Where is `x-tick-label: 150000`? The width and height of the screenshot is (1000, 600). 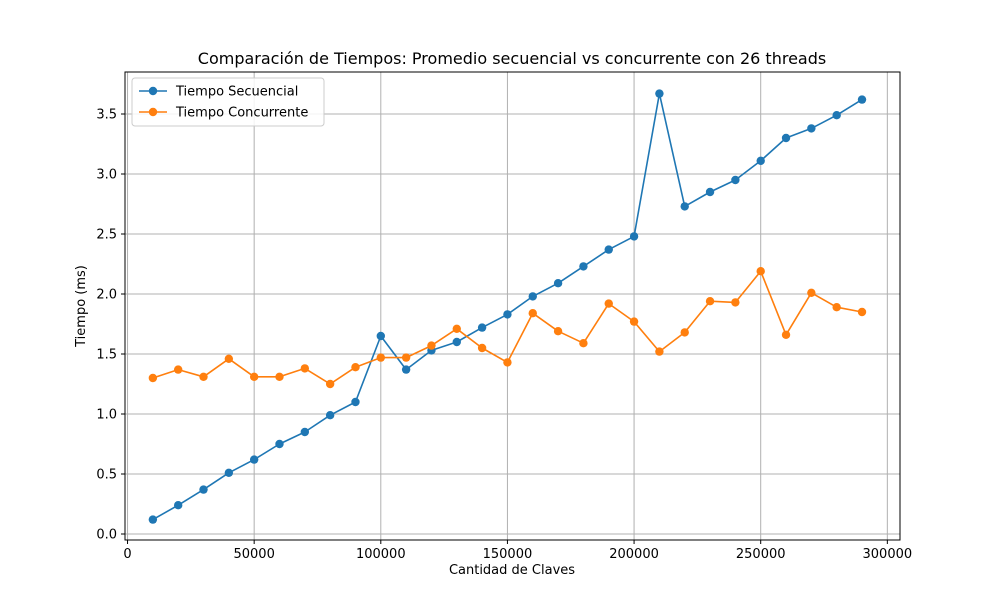 x-tick-label: 150000 is located at coordinates (508, 554).